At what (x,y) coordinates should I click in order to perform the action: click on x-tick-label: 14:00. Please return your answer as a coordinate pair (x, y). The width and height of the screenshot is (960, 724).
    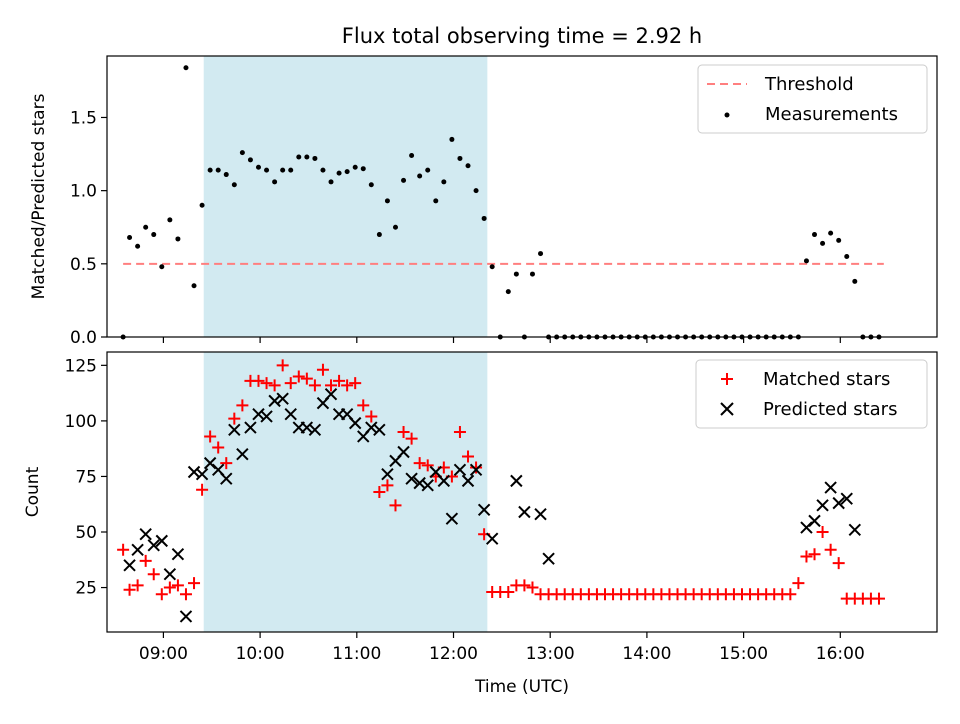
    Looking at the image, I should click on (646, 654).